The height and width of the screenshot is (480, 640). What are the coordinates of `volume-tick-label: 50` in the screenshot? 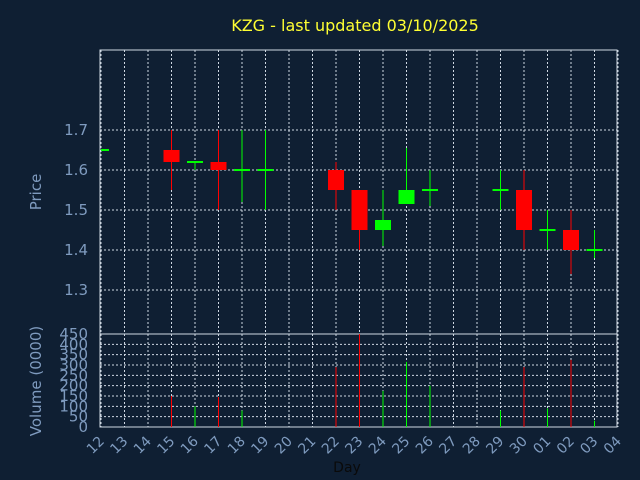 It's located at (78, 417).